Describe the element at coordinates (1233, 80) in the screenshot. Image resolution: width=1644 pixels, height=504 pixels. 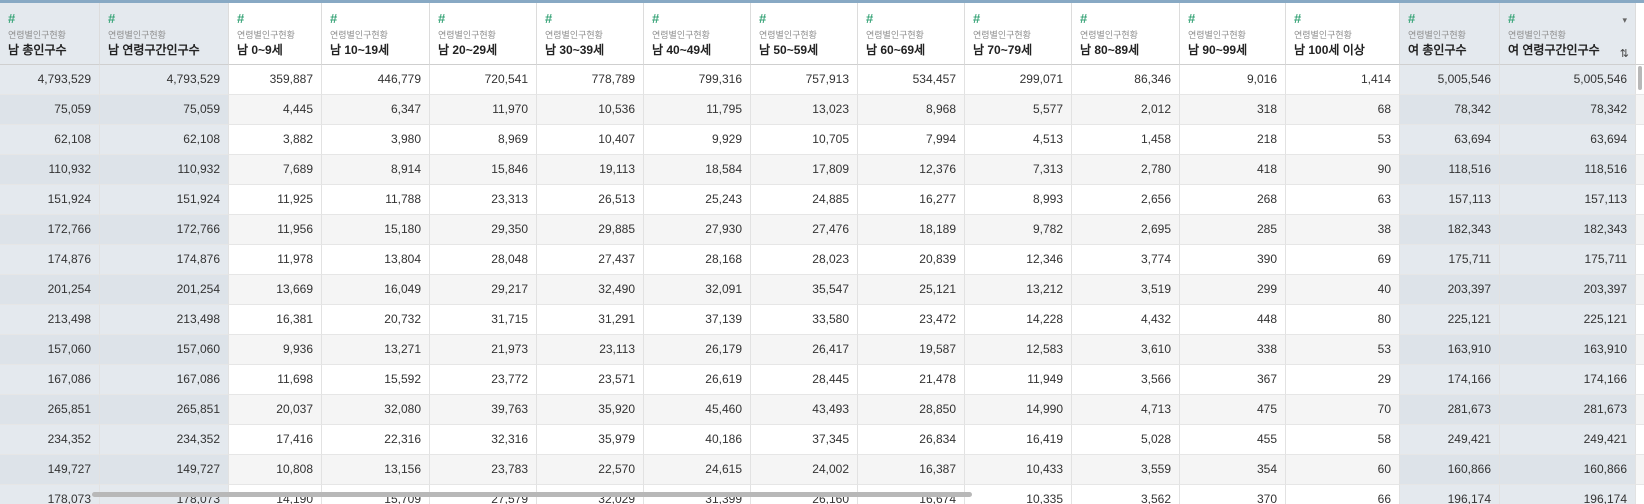
I see `table-cell: 9,016` at that location.